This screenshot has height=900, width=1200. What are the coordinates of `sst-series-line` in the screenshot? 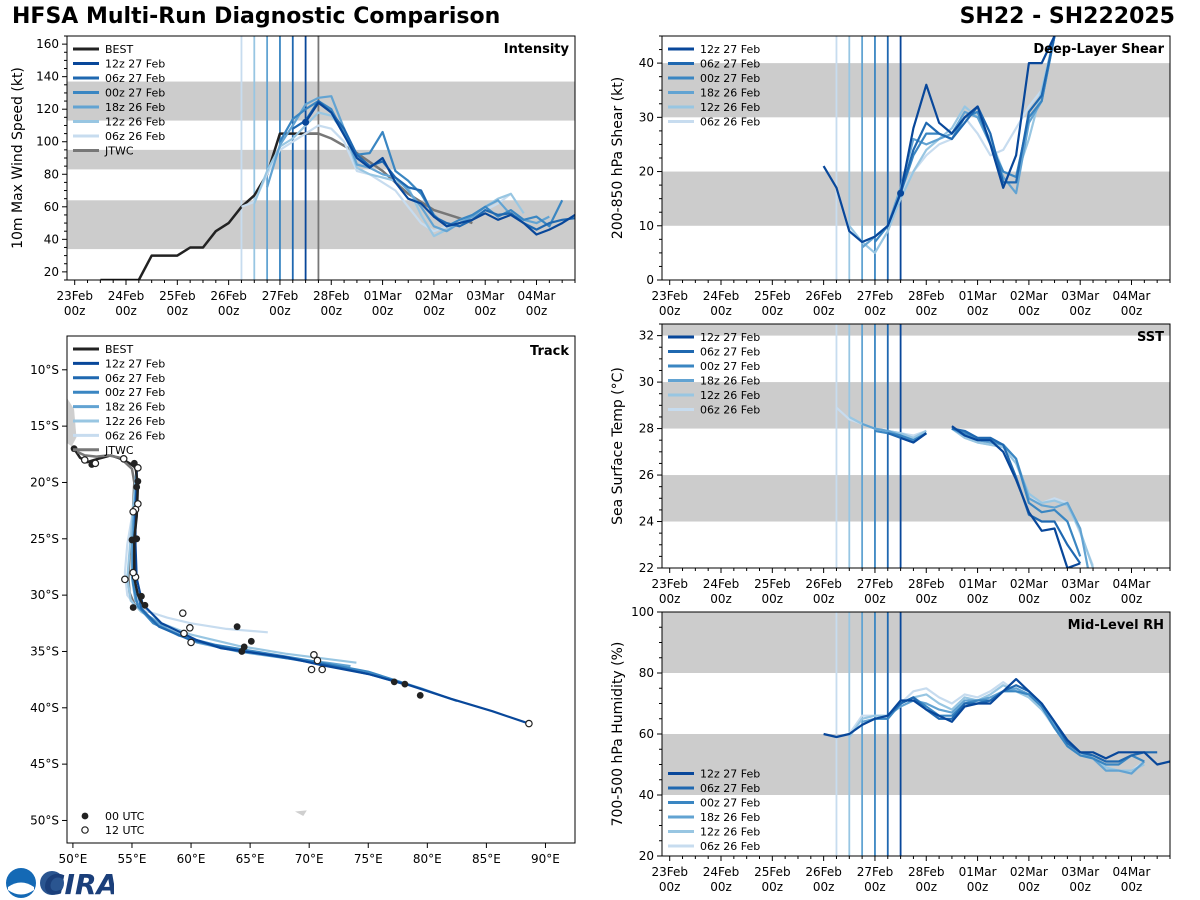 It's located at (1016, 496).